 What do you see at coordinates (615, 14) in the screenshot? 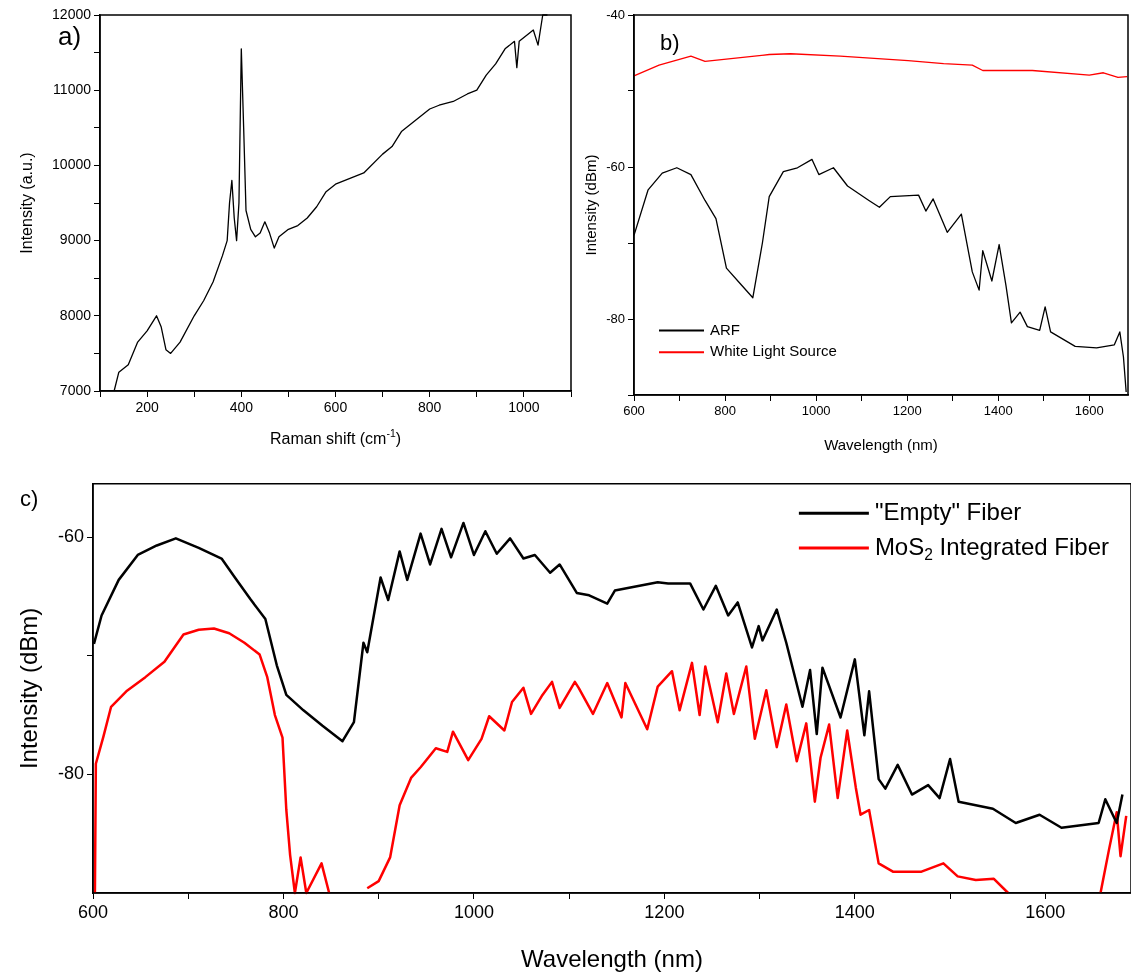
I see `y-tick-label: -40` at bounding box center [615, 14].